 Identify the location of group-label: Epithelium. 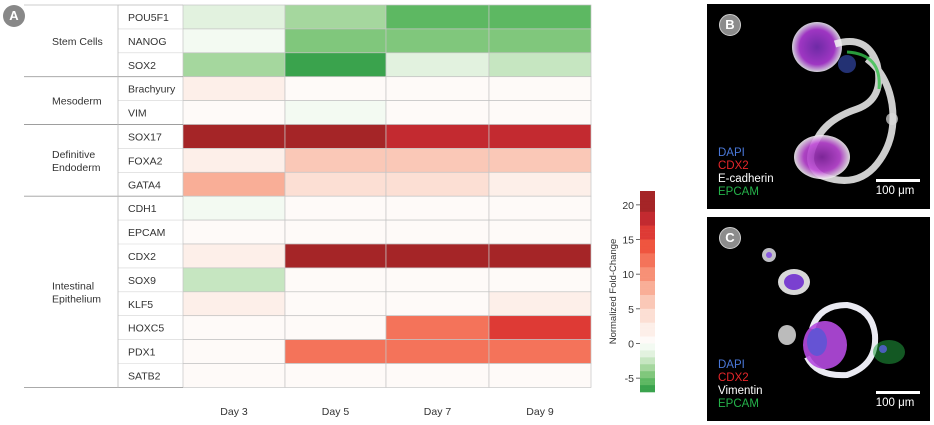
(76, 299).